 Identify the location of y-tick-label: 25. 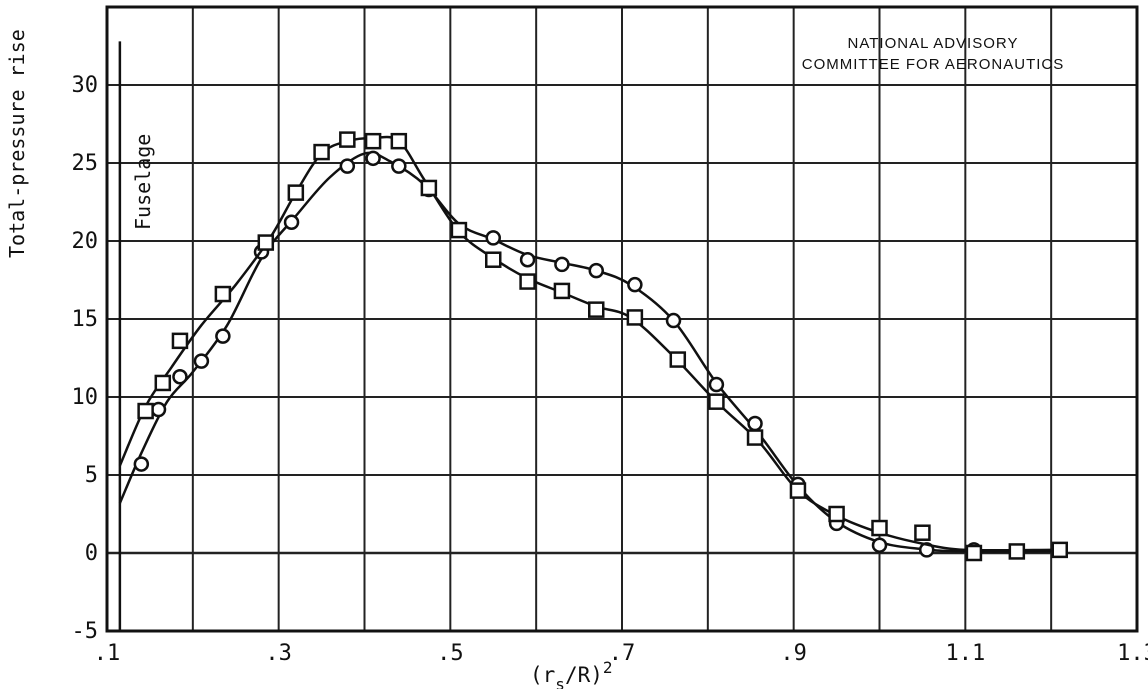
(85, 163).